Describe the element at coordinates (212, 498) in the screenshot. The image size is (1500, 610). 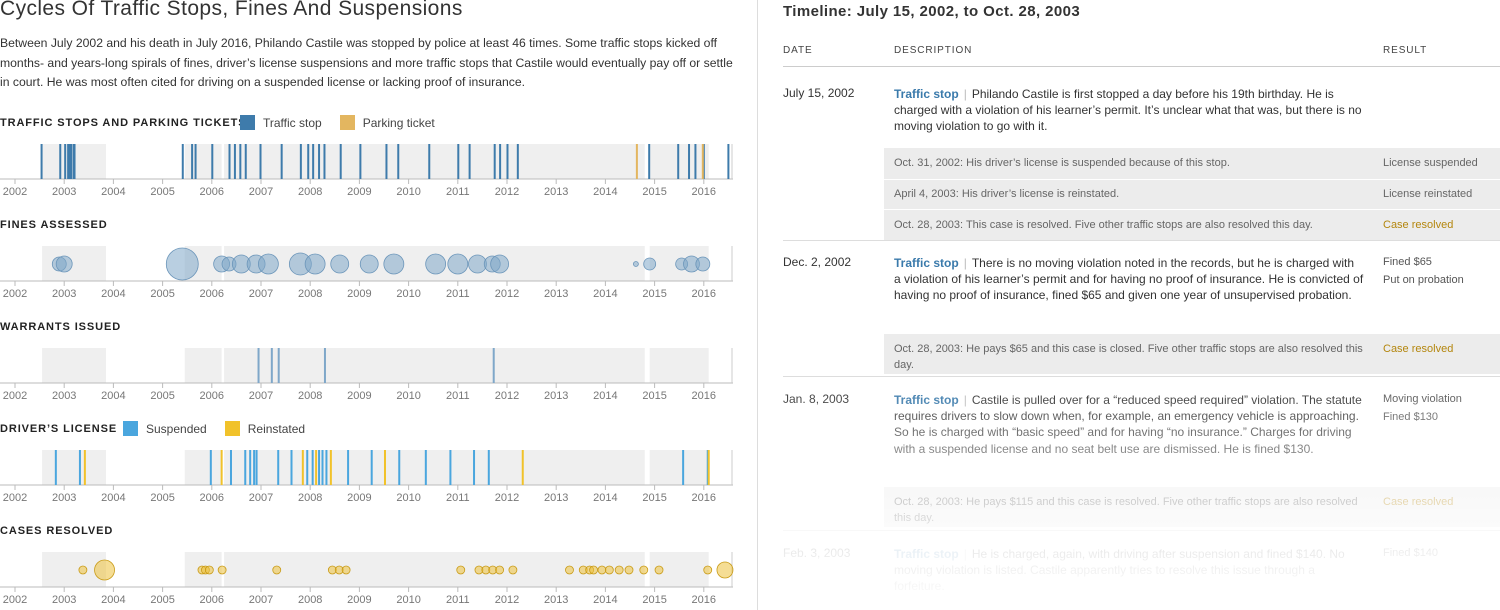
I see `tick-label: 2006` at that location.